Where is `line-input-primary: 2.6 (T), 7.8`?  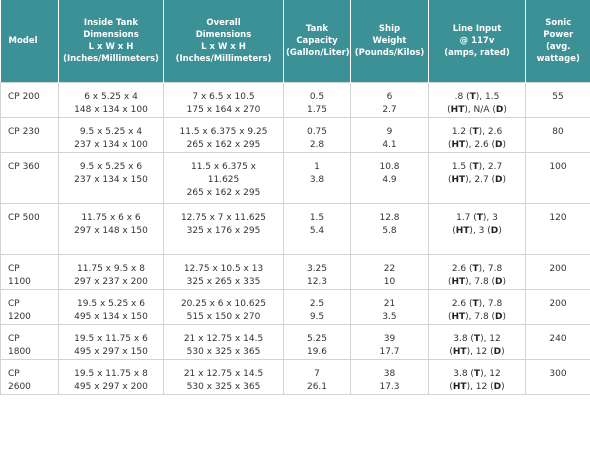 line-input-primary: 2.6 (T), 7.8 is located at coordinates (477, 304).